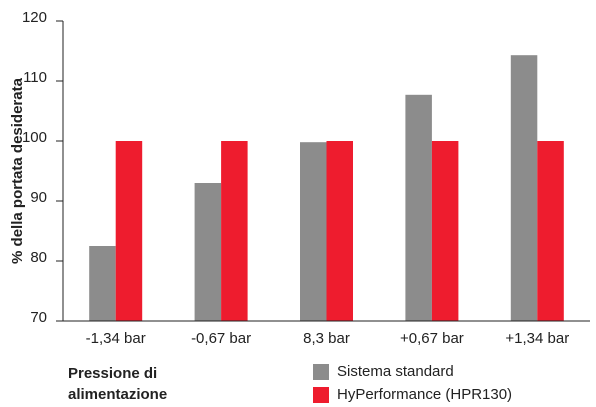 The height and width of the screenshot is (407, 596). Describe the element at coordinates (432, 338) in the screenshot. I see `x-tick-label: +0,67 bar` at that location.